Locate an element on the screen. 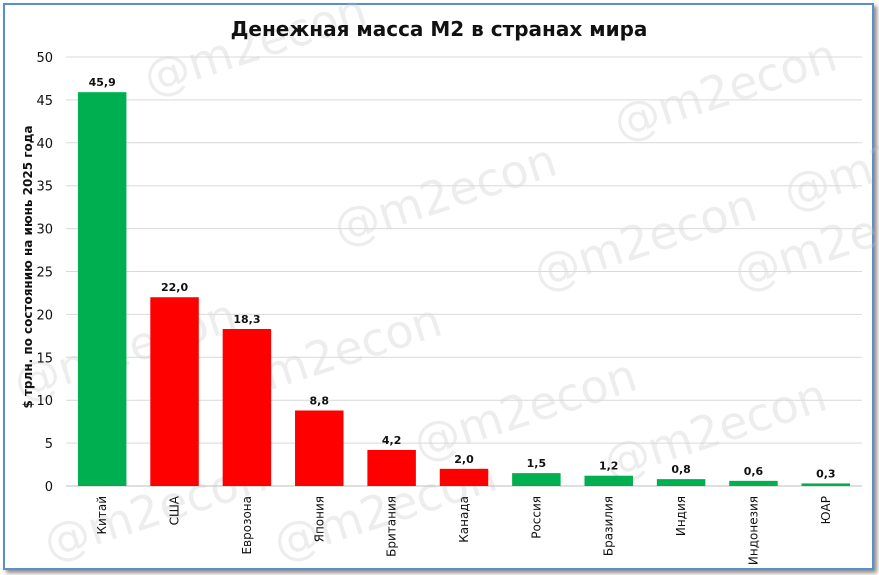 The image size is (879, 575). data-label: 1,5 is located at coordinates (537, 463).